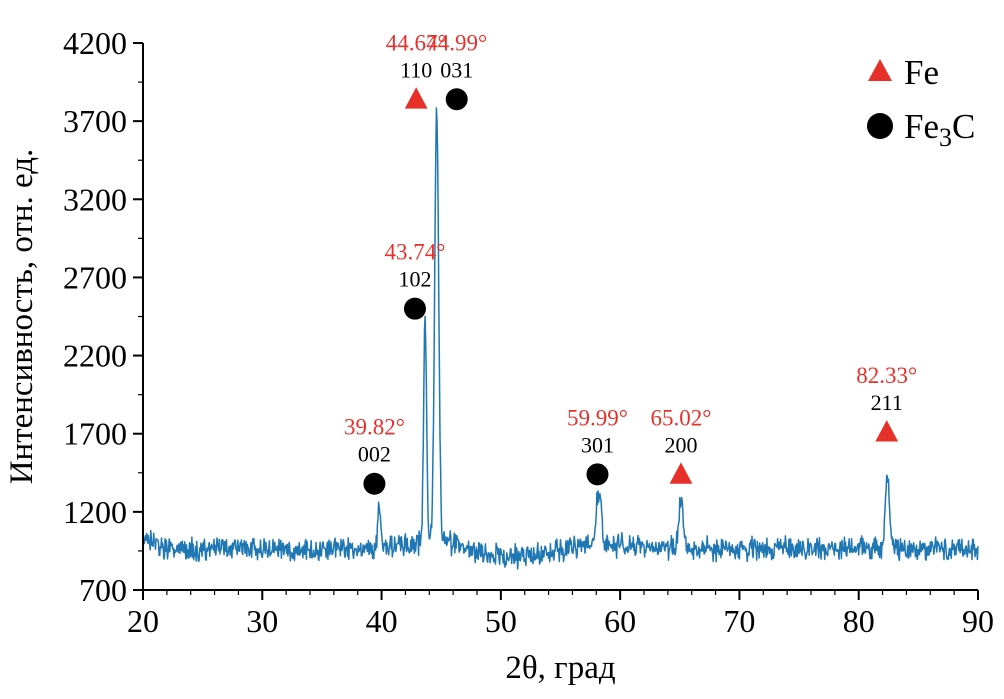 The width and height of the screenshot is (1004, 699). What do you see at coordinates (416, 42) in the screenshot?
I see `peak-angle-label: 44.67°` at bounding box center [416, 42].